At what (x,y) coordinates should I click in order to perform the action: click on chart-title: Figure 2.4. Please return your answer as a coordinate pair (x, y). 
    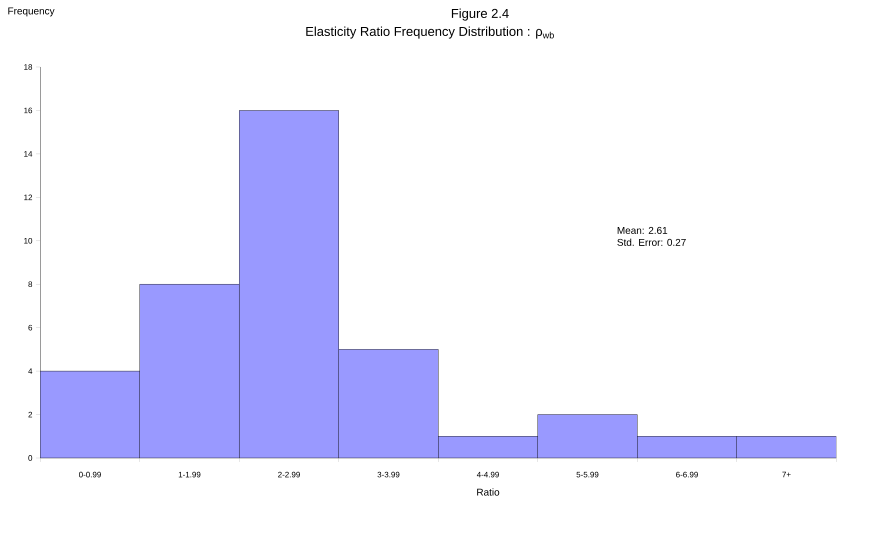
    Looking at the image, I should click on (480, 14).